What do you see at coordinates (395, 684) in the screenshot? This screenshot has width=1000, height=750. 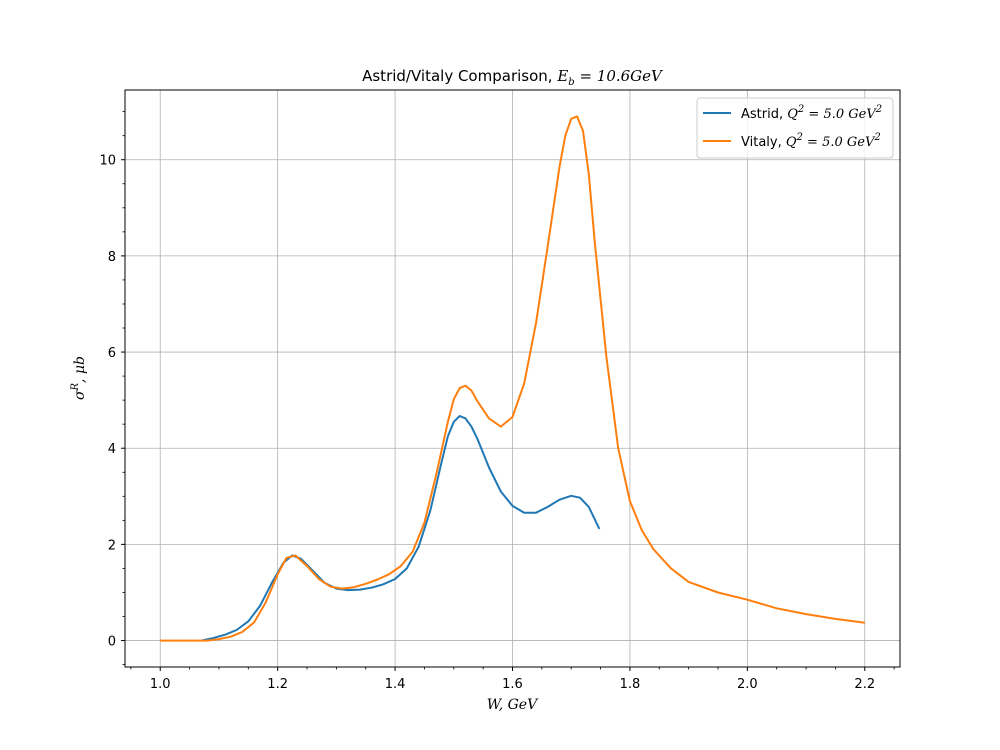 I see `x-tick-label: 1.4` at bounding box center [395, 684].